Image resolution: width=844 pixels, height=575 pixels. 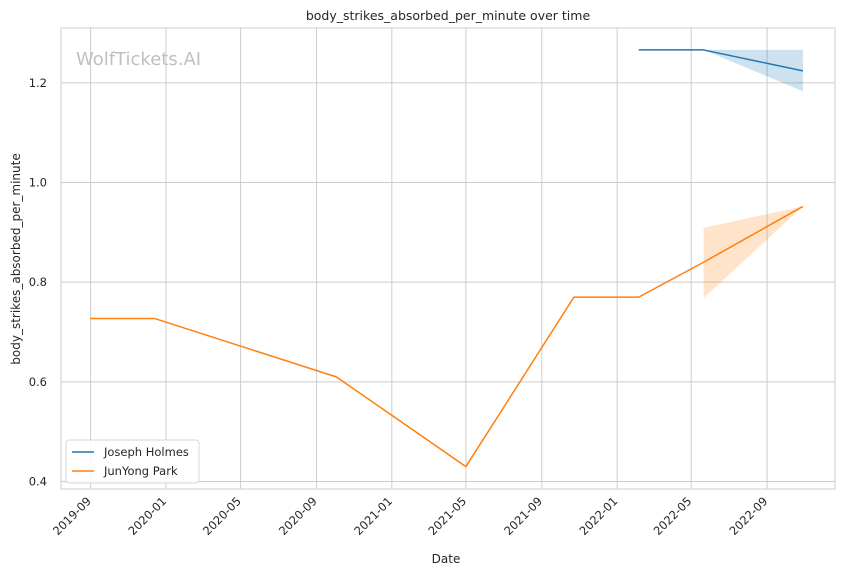 I want to click on x-axis-label: Date, so click(x=446, y=559).